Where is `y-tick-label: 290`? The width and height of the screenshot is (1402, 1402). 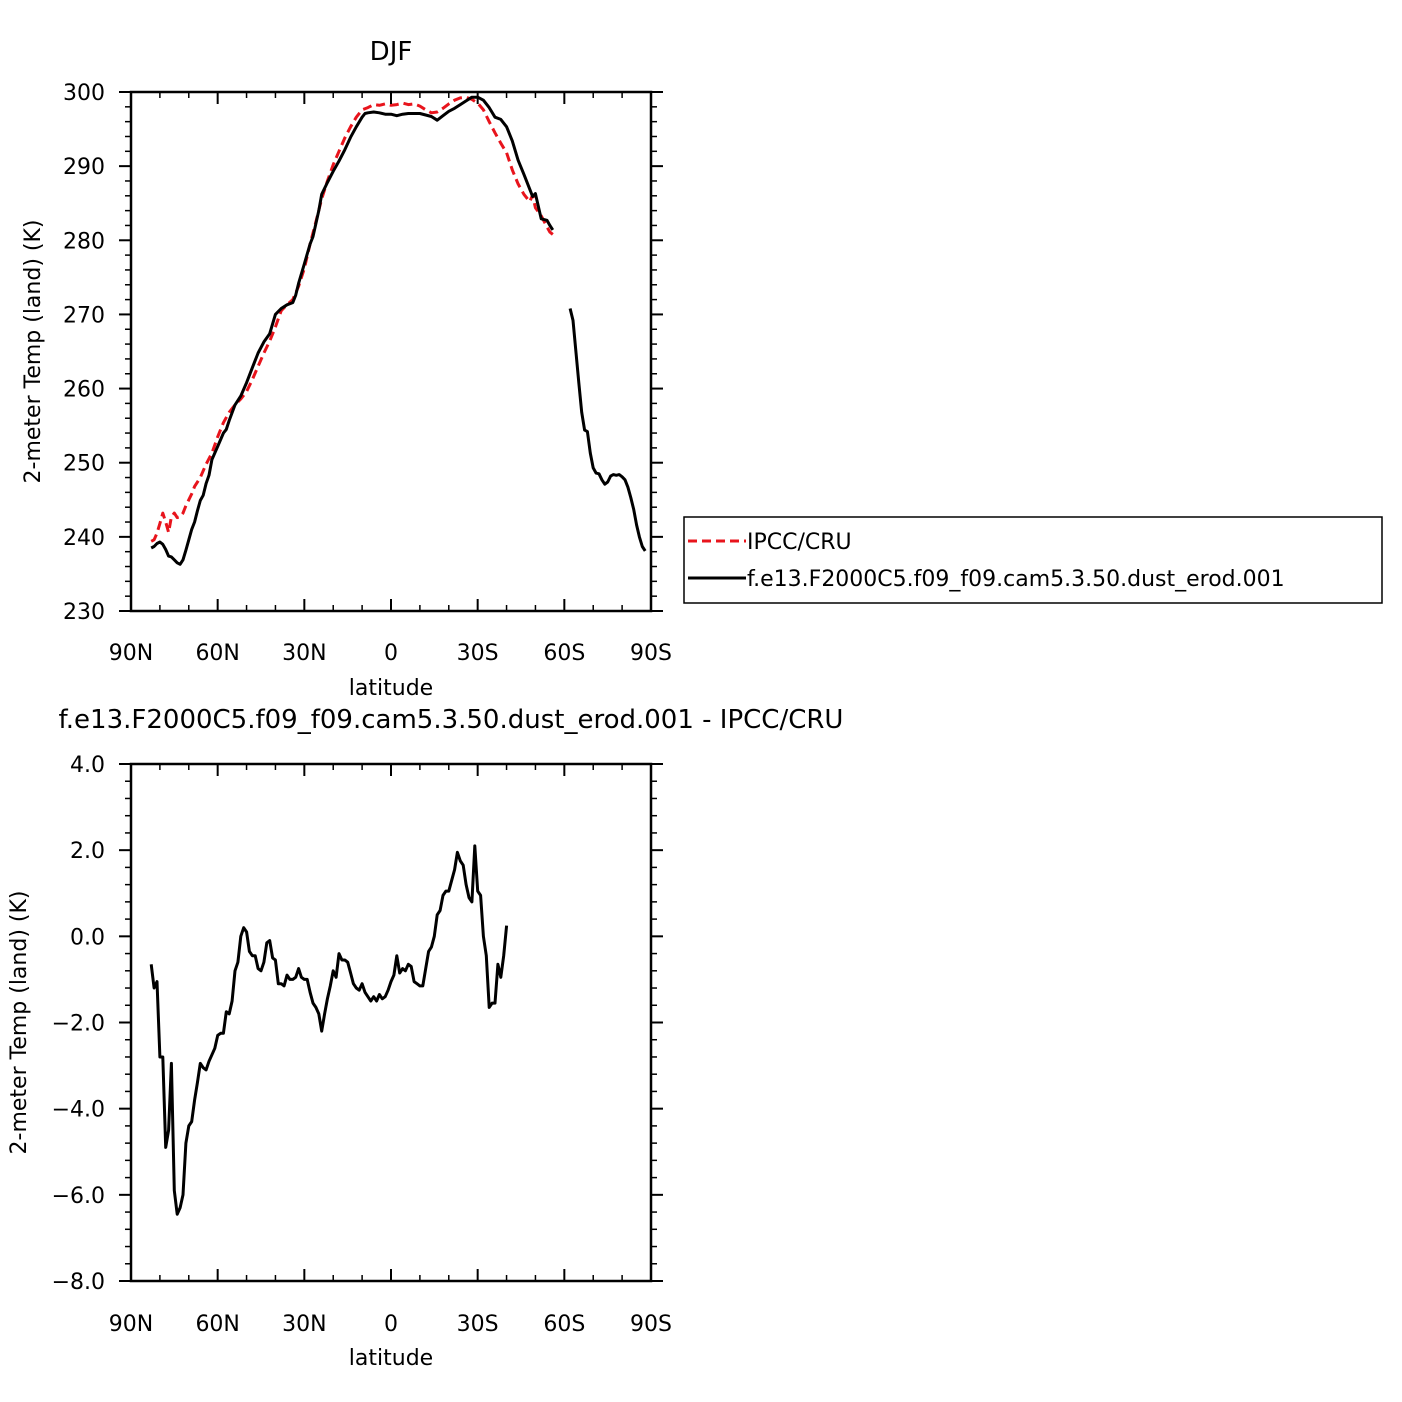
y-tick-label: 290 is located at coordinates (84, 167).